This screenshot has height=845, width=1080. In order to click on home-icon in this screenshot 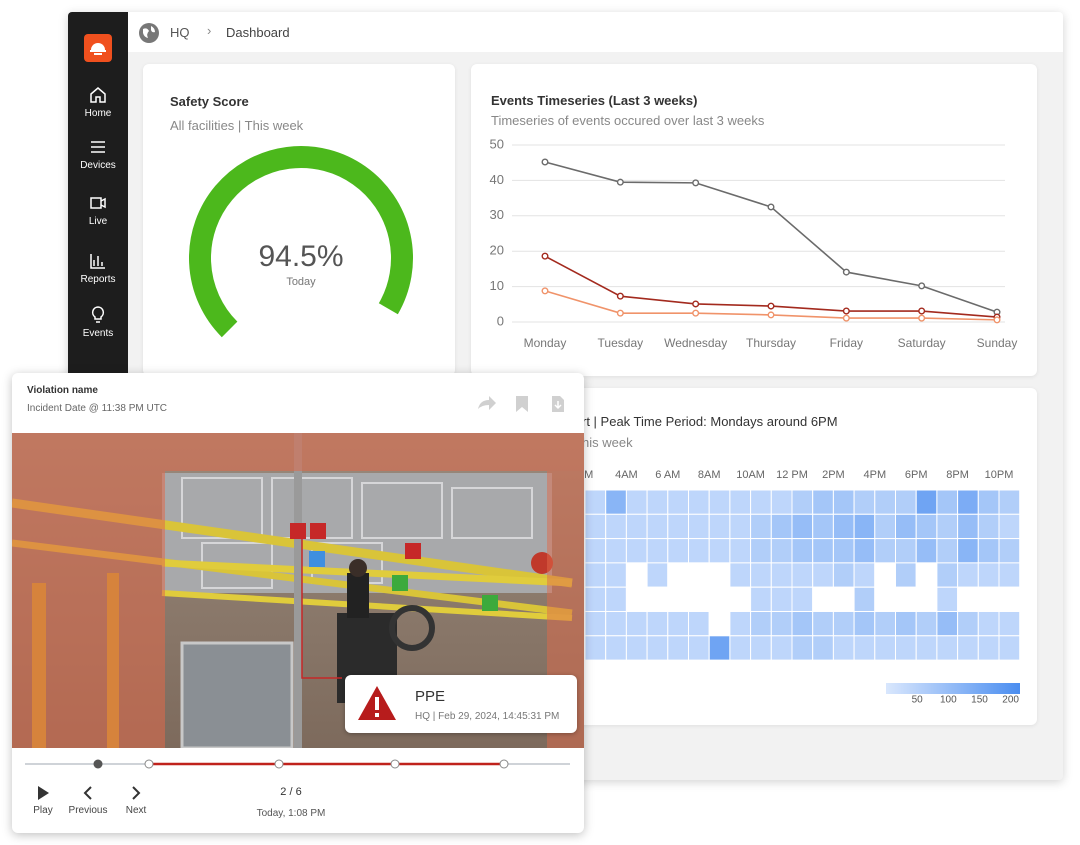, I will do `click(98, 95)`.